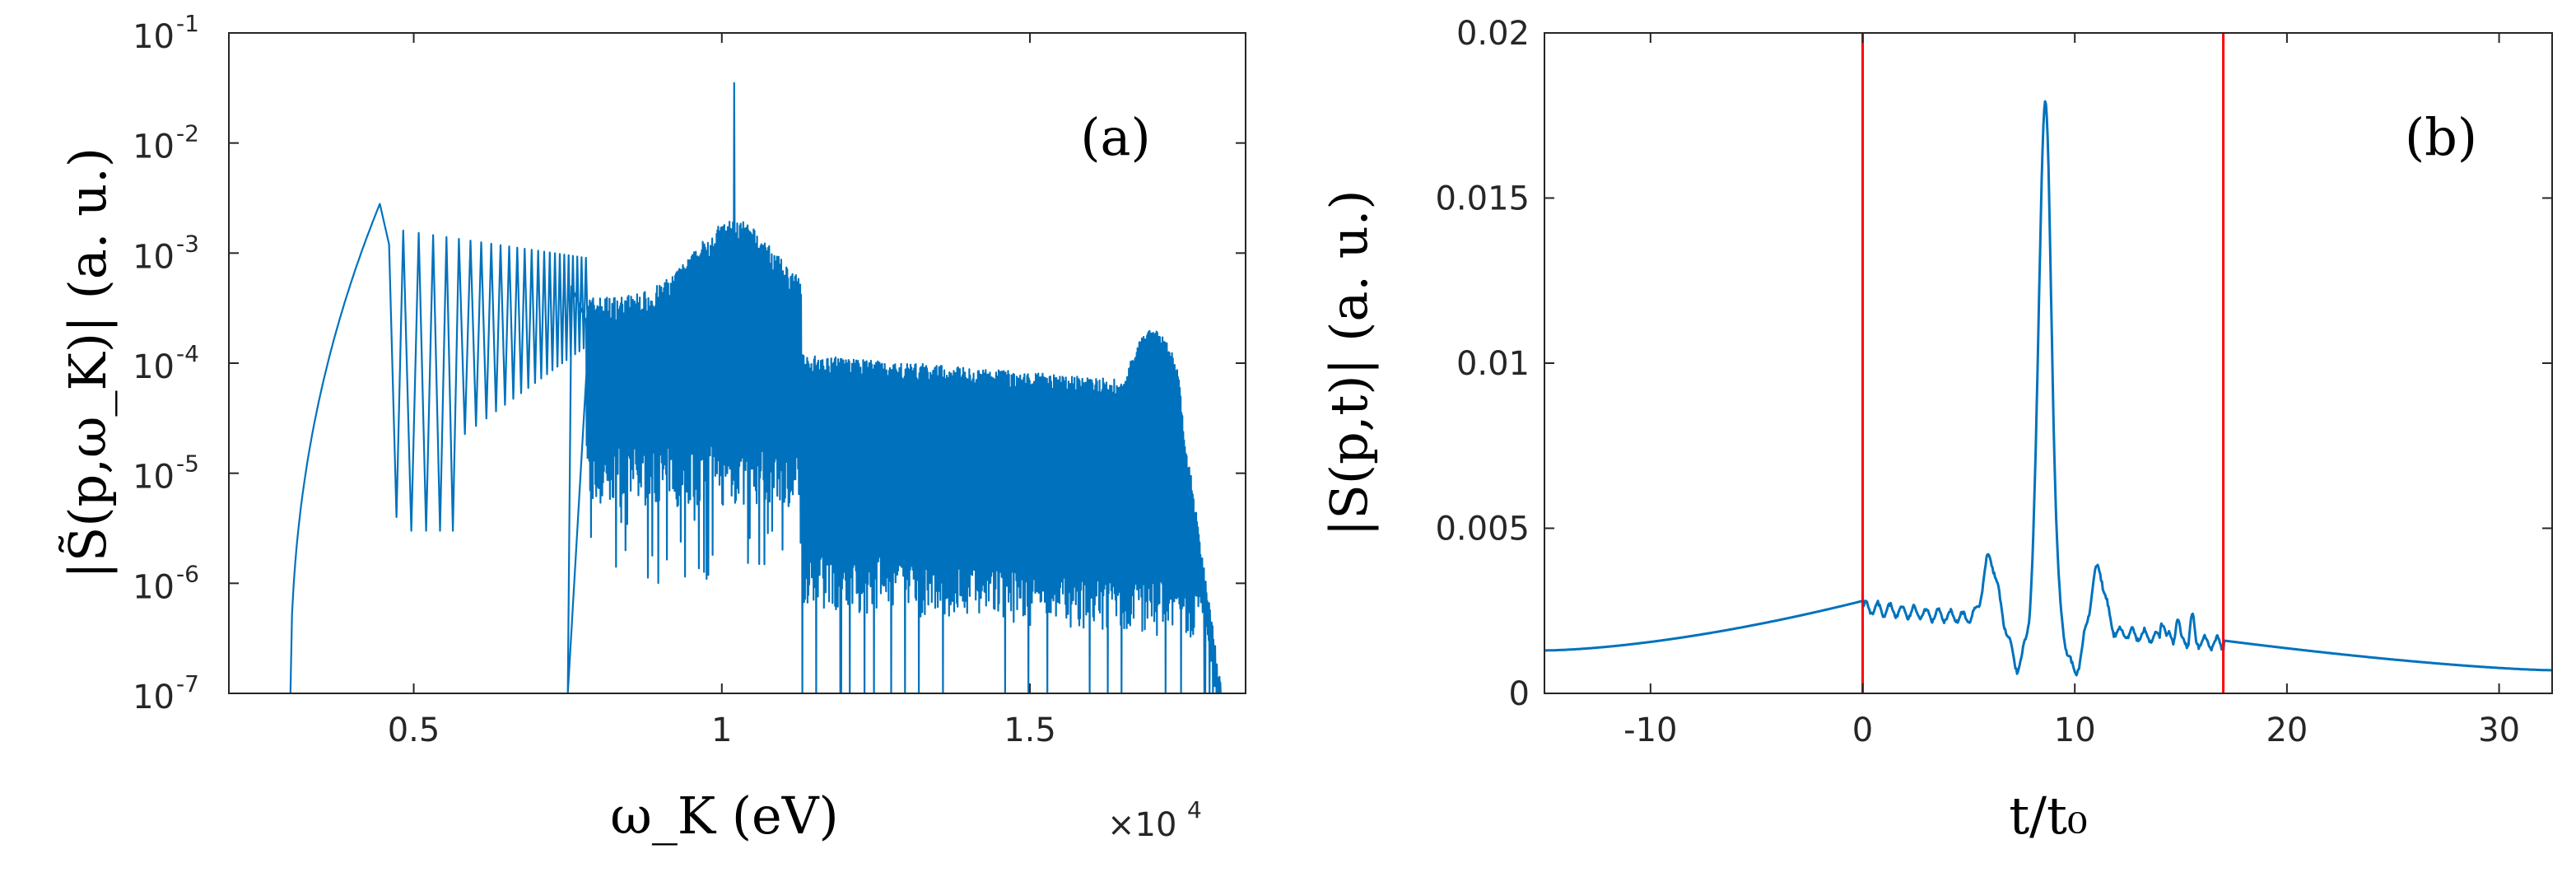 The width and height of the screenshot is (2576, 877). Describe the element at coordinates (1115, 137) in the screenshot. I see `panel-label-a: (a)` at that location.